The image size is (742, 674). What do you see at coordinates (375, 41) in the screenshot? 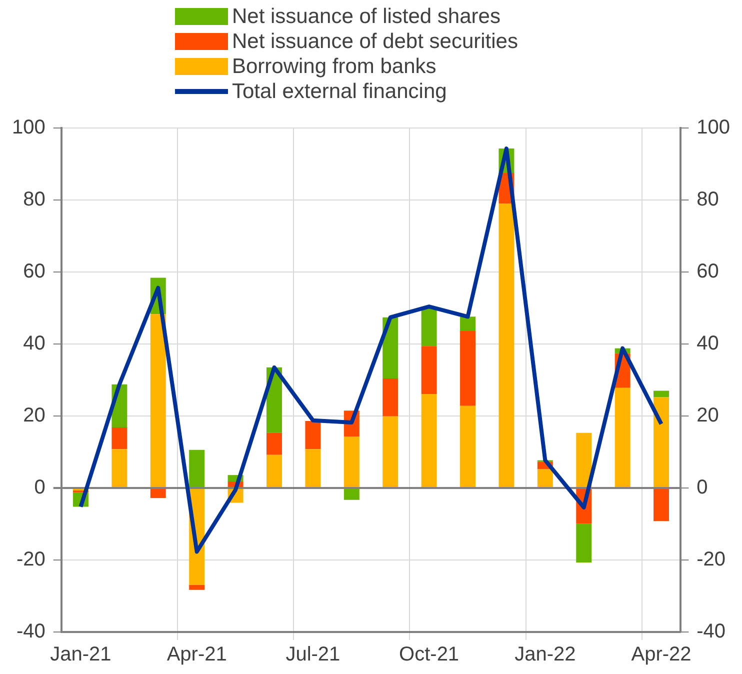
I see `legend-label: Net issuance of debt securities` at bounding box center [375, 41].